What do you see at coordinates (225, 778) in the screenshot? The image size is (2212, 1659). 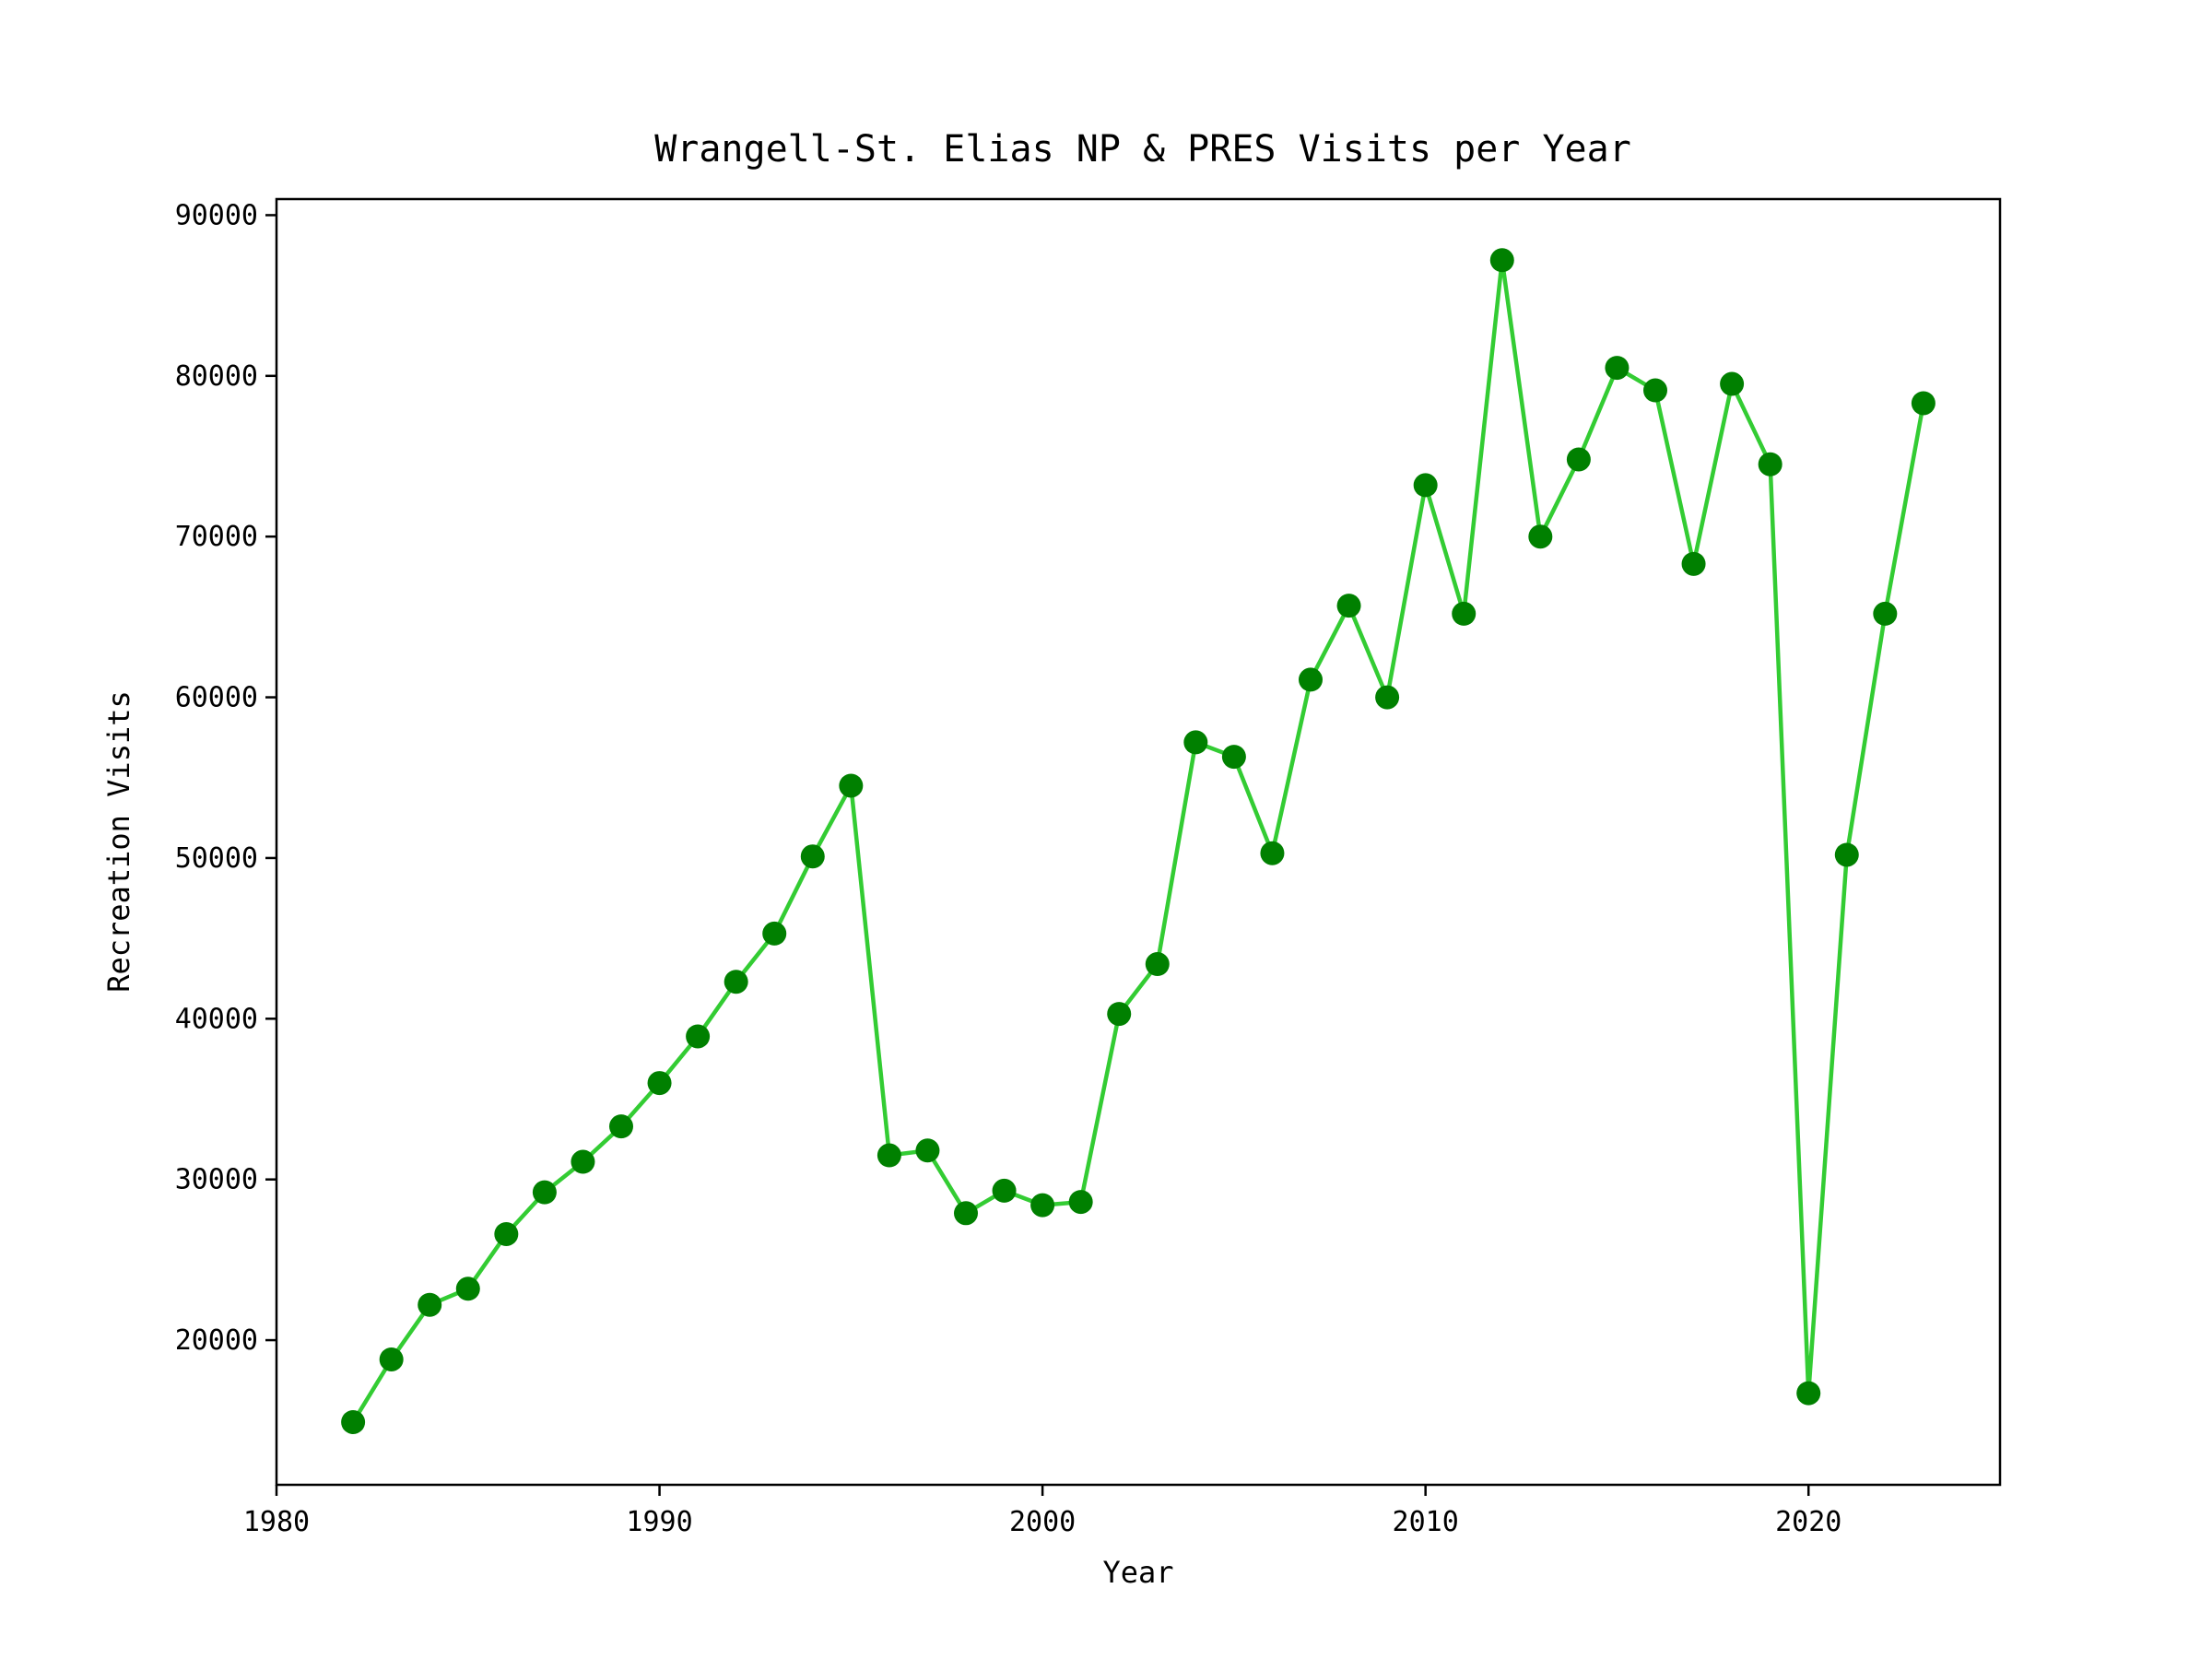 I see `y-axis-ticks: 20000 30000 40000 50000 60000 70000 80000 90000` at bounding box center [225, 778].